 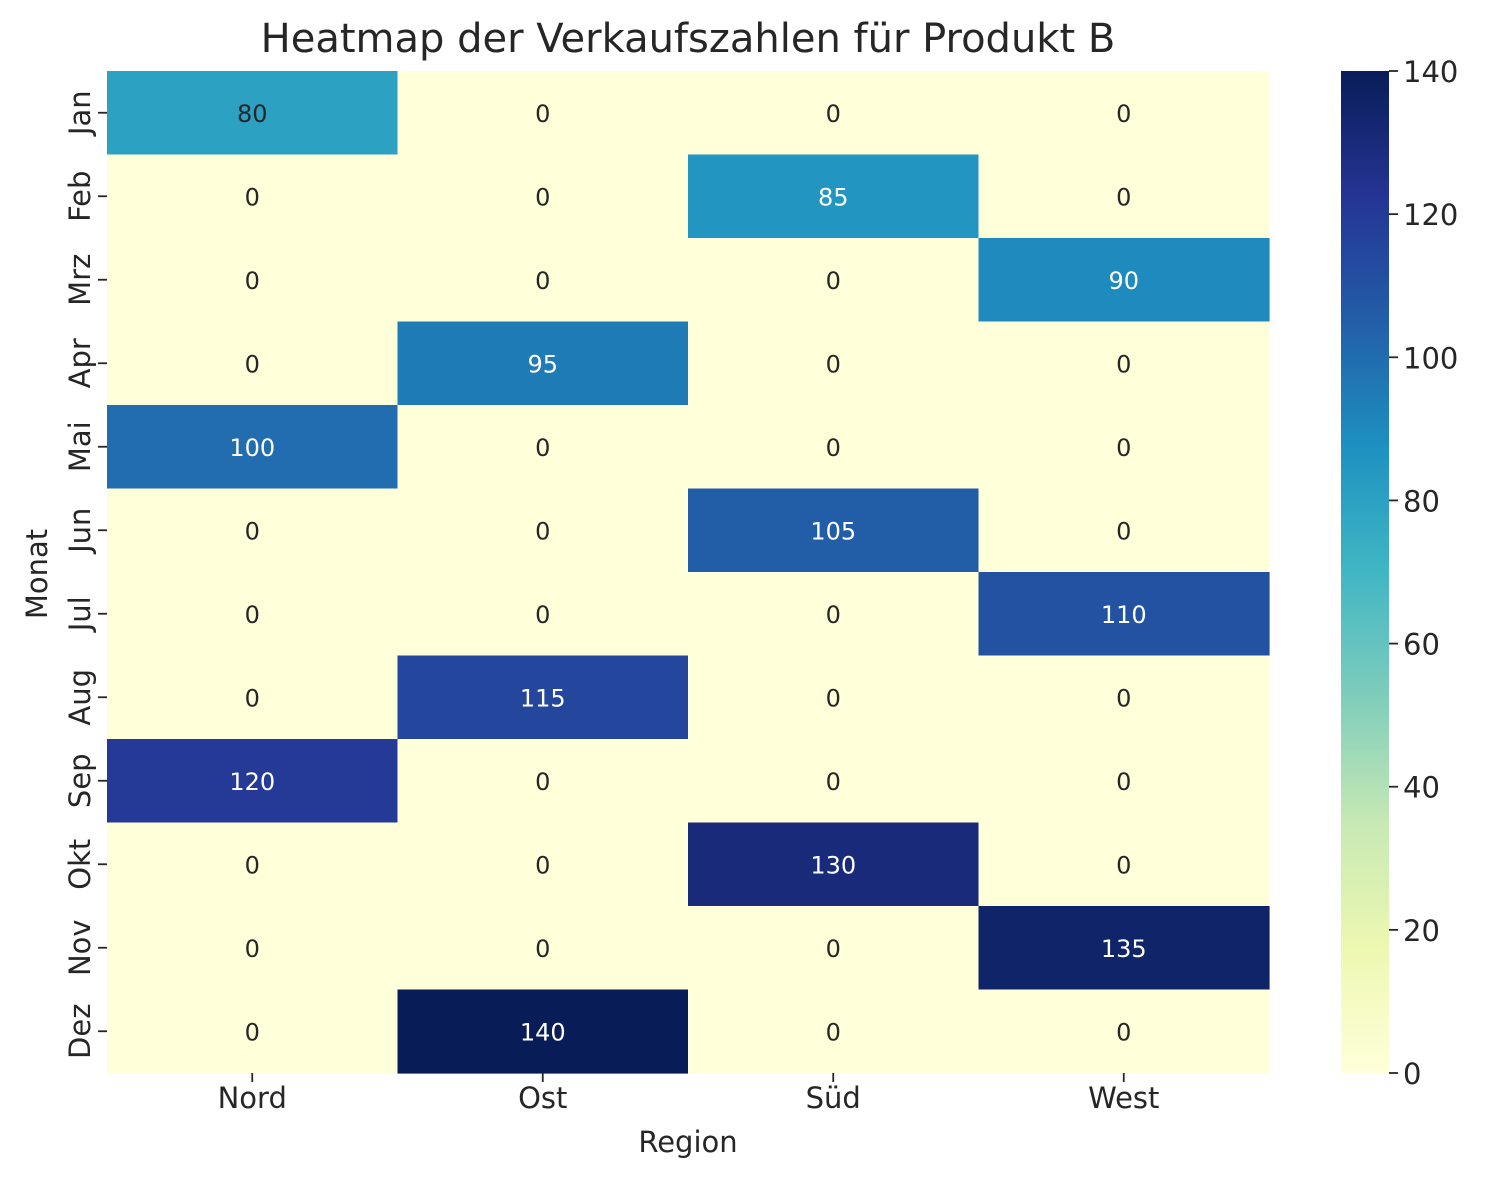 I want to click on y-tick-label: Mai, so click(x=80, y=446).